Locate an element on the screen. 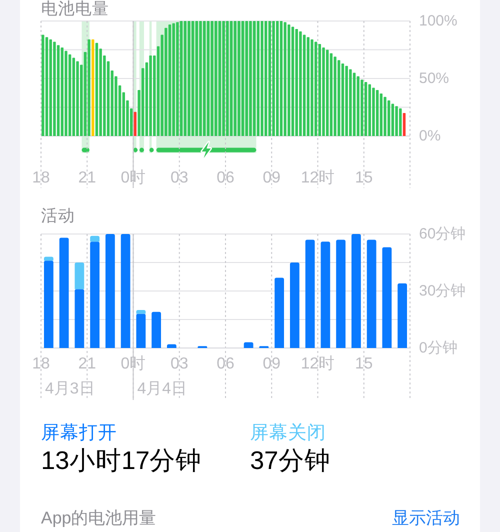  title: 活动 is located at coordinates (58, 216).